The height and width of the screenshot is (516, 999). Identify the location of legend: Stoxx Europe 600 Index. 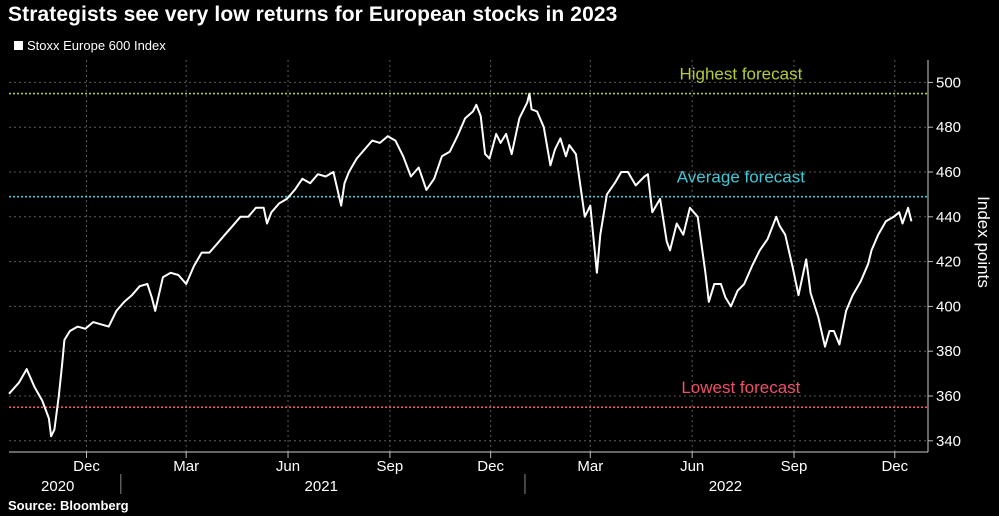
(90, 45).